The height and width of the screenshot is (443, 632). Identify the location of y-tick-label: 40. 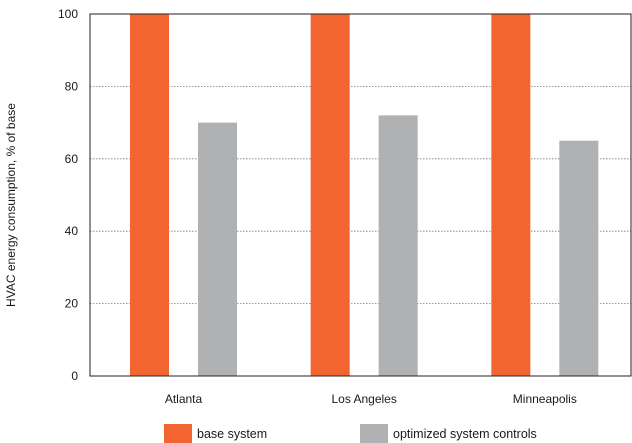
(72, 231).